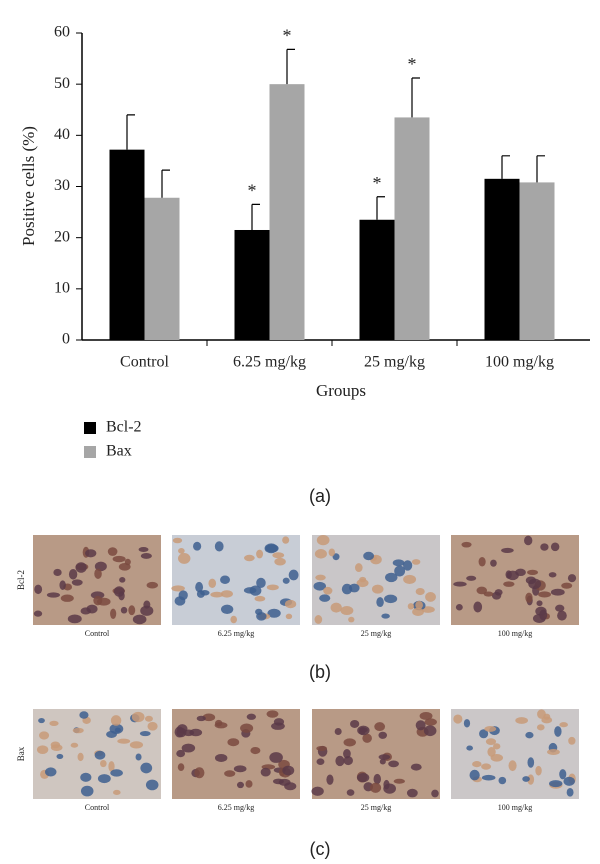  Describe the element at coordinates (62, 288) in the screenshot. I see `y-tick-label: 10` at that location.